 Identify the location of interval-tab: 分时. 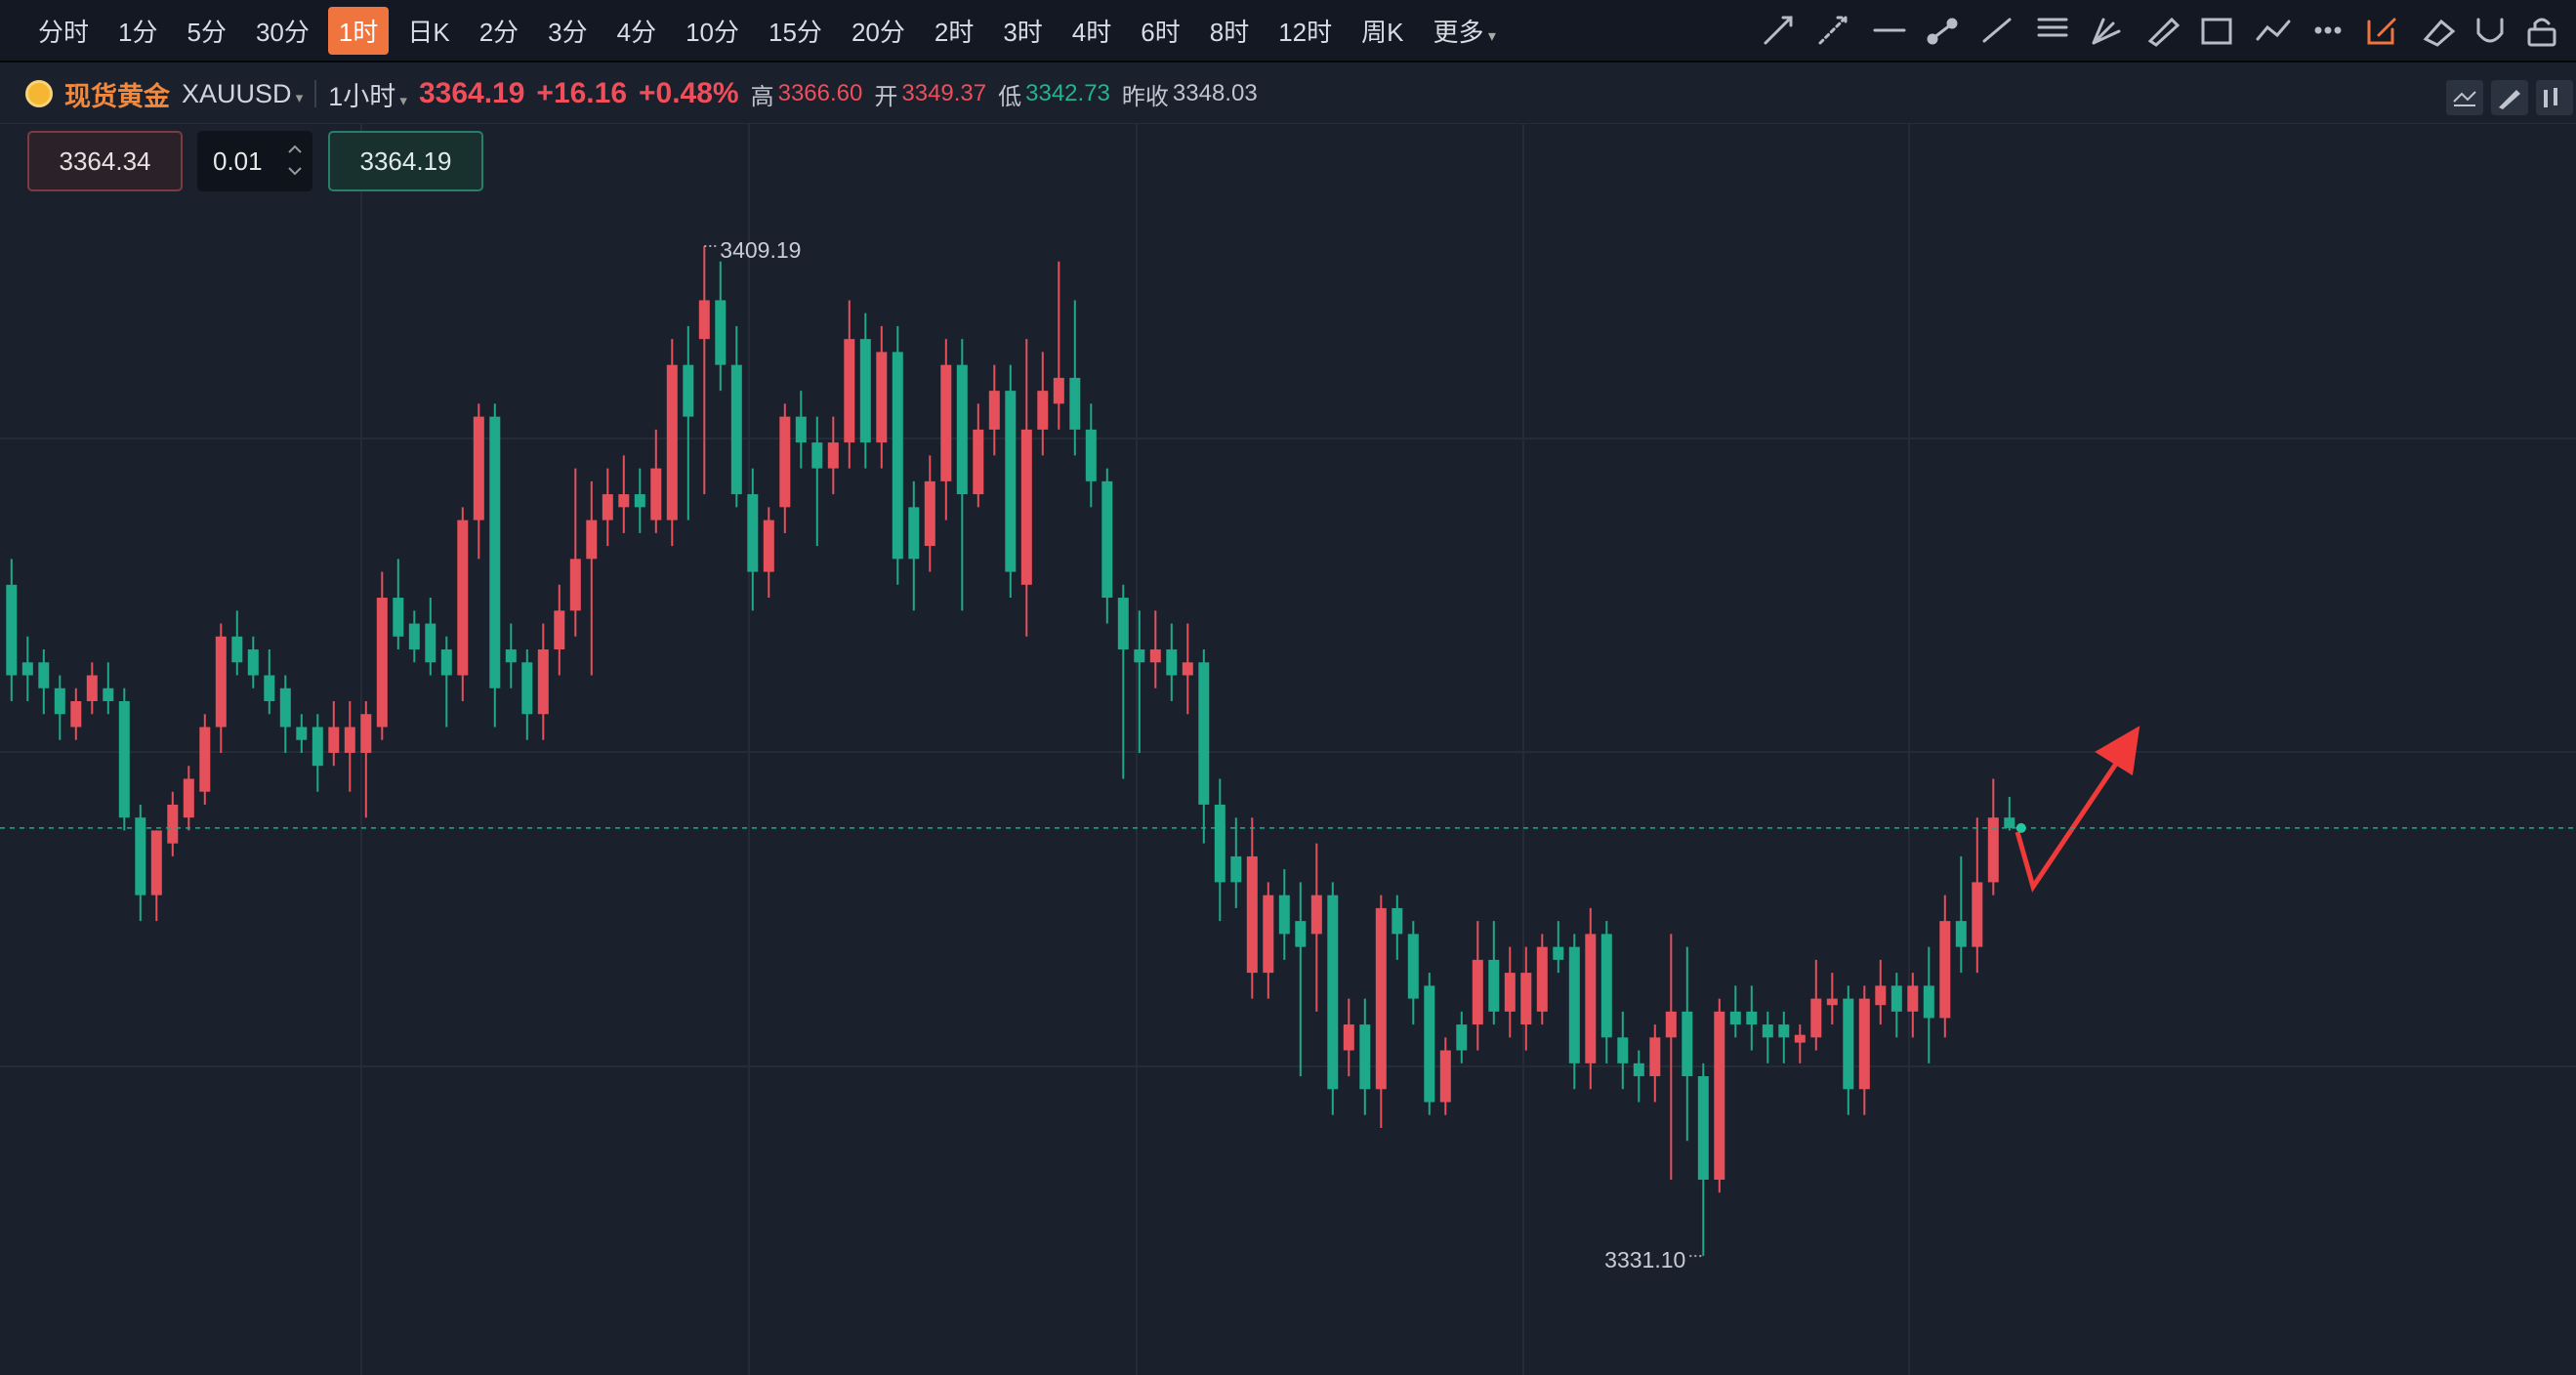
(64, 32).